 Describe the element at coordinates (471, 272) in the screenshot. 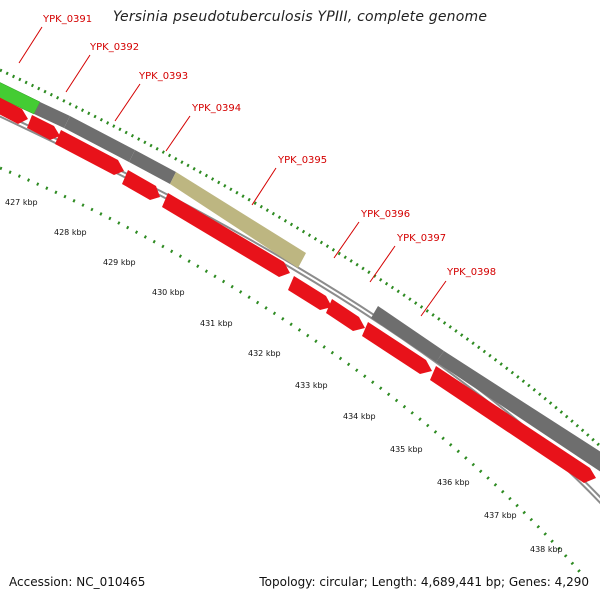

I see `gene-label: YPK_0398` at that location.